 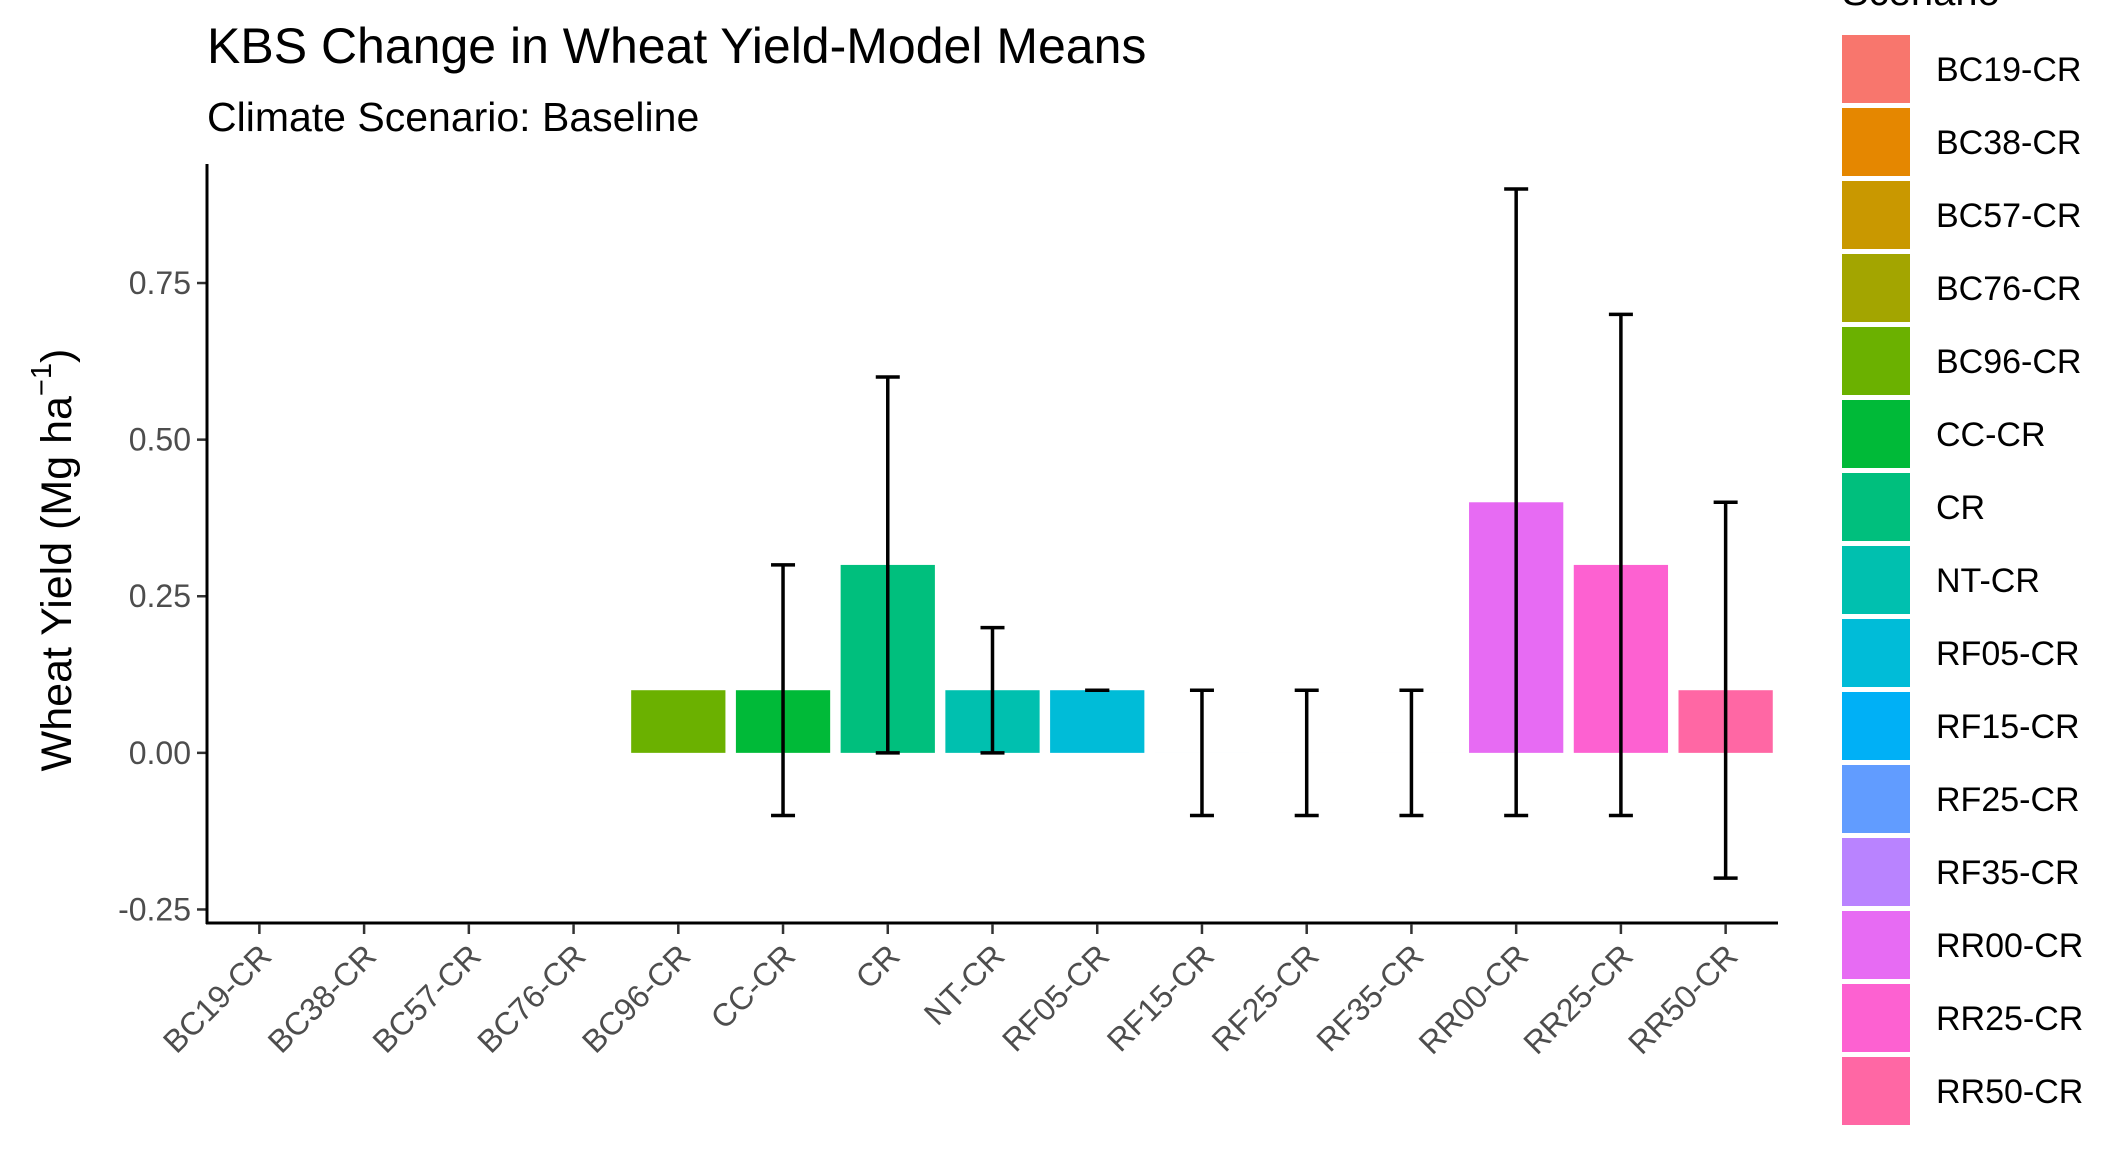 I want to click on legend-label: BC96-CR, so click(x=2008, y=362).